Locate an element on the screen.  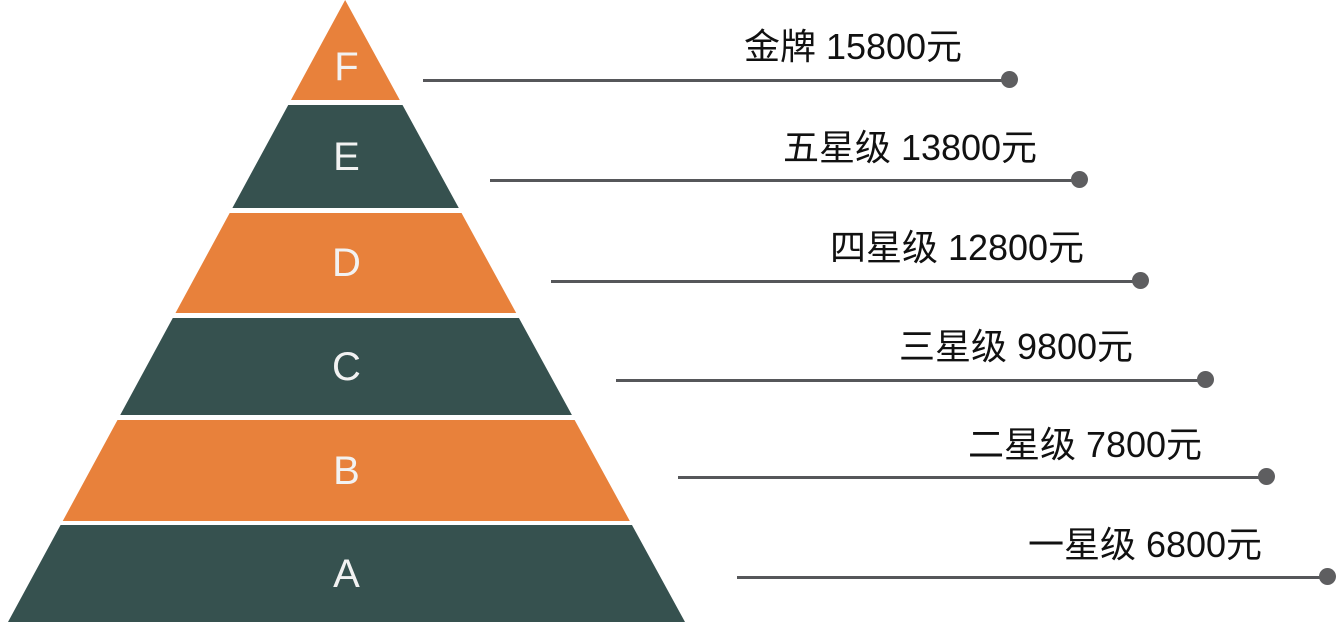
price-label-c: 三星级 9800元 is located at coordinates (1016, 346).